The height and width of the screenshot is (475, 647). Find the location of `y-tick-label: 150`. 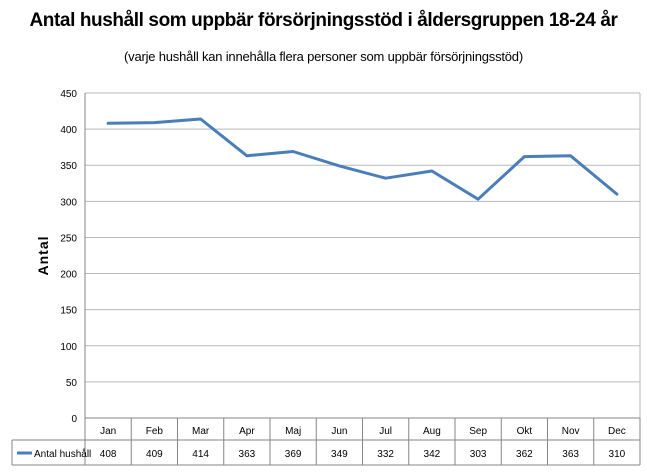

y-tick-label: 150 is located at coordinates (68, 311).